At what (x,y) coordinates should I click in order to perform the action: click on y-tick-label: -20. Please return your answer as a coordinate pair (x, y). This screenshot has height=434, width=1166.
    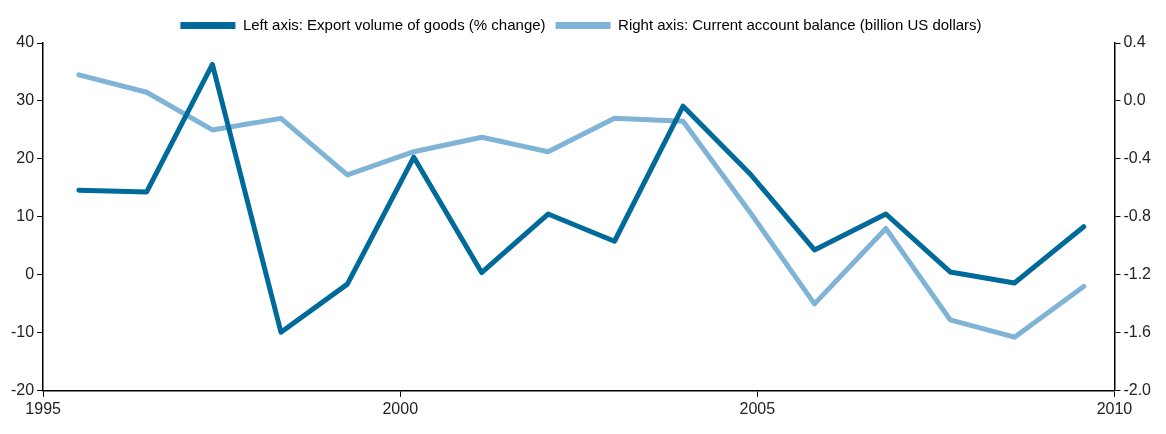
    Looking at the image, I should click on (23, 390).